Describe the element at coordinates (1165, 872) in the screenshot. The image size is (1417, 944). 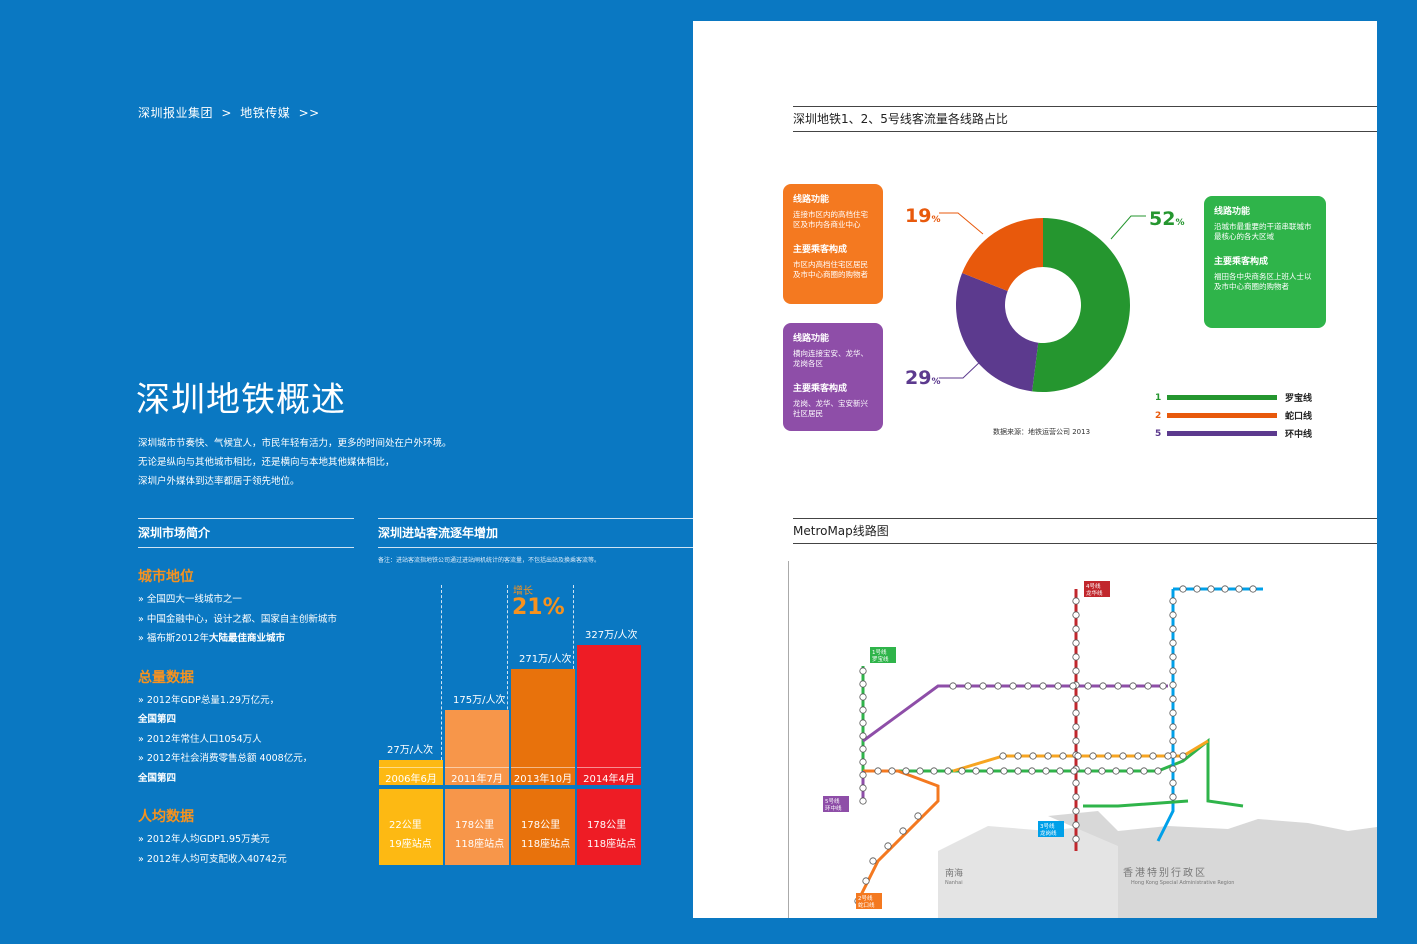
I see `hk-label: 香港特别行政区` at that location.